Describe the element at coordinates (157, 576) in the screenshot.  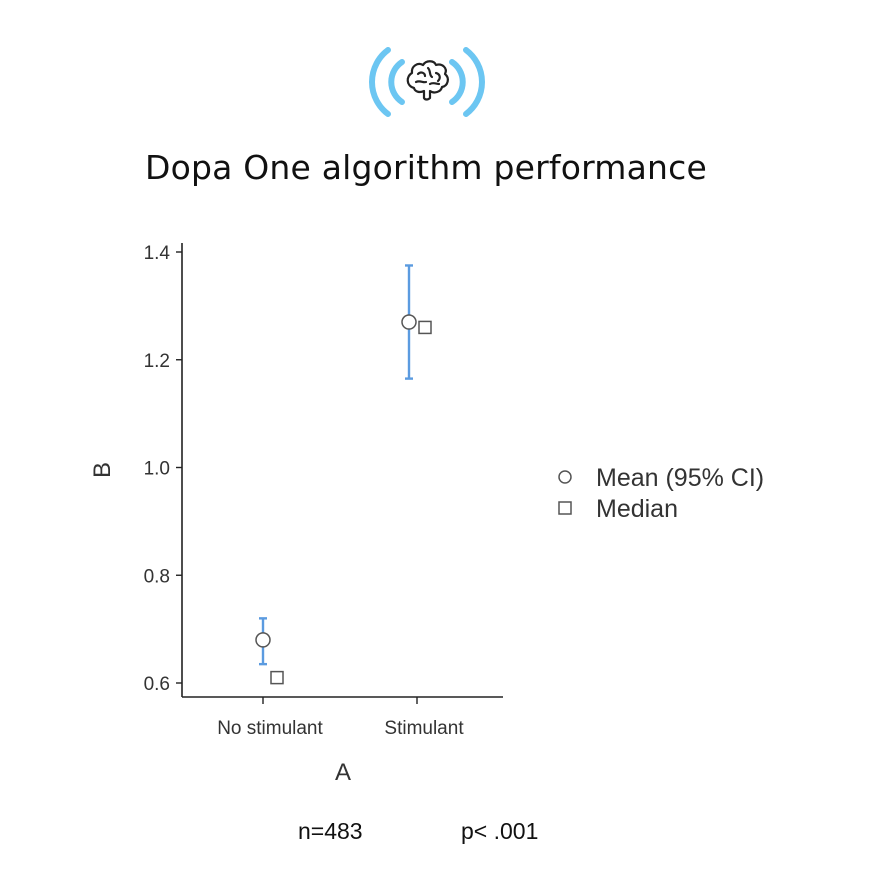
I see `y-tick-label: 0.8` at that location.